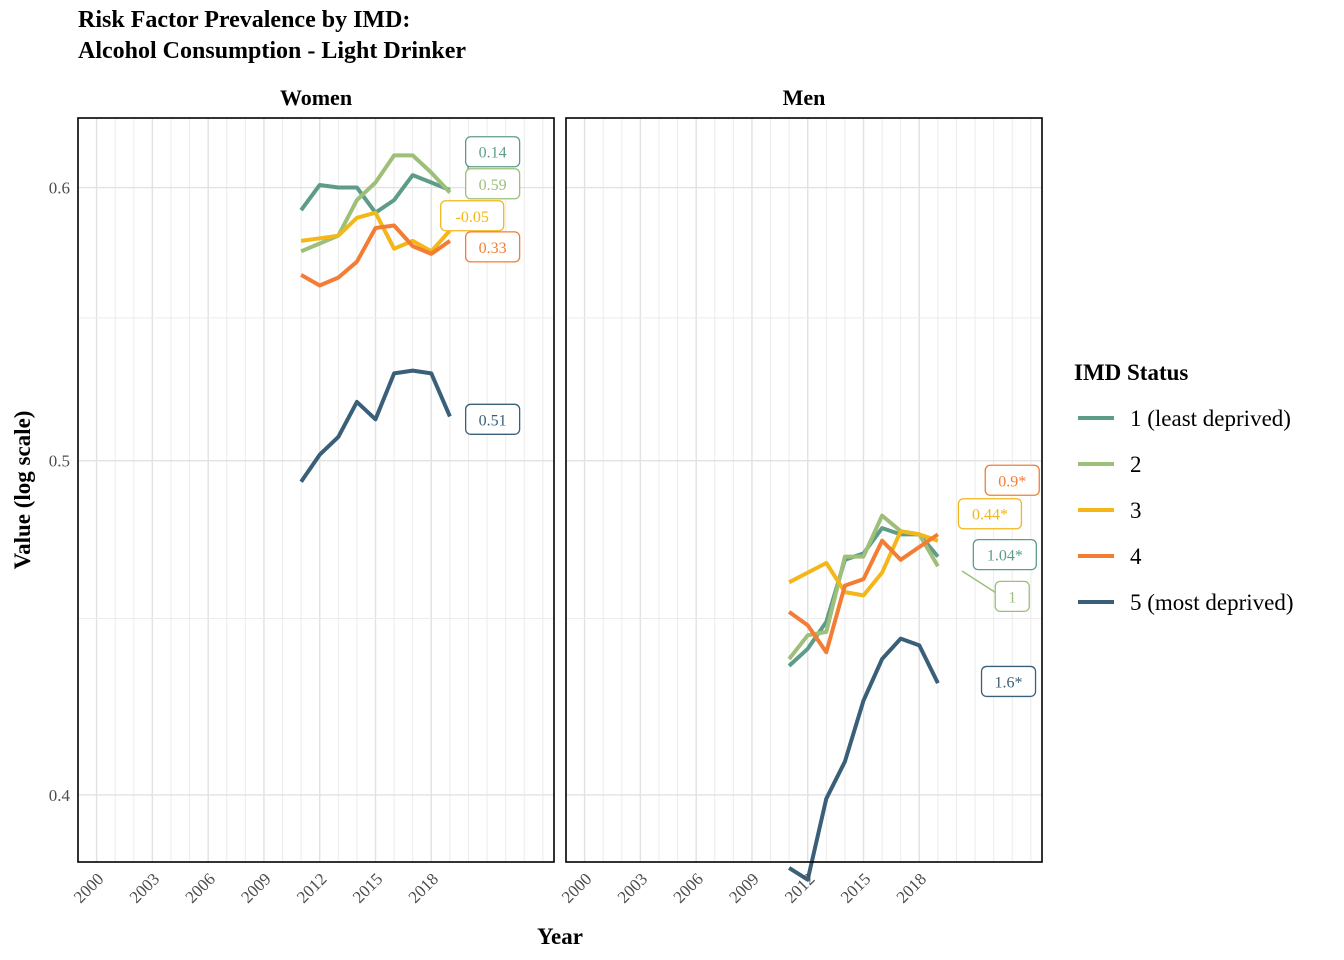 The image size is (1344, 960). What do you see at coordinates (1136, 464) in the screenshot?
I see `legend-label-2: 2` at bounding box center [1136, 464].